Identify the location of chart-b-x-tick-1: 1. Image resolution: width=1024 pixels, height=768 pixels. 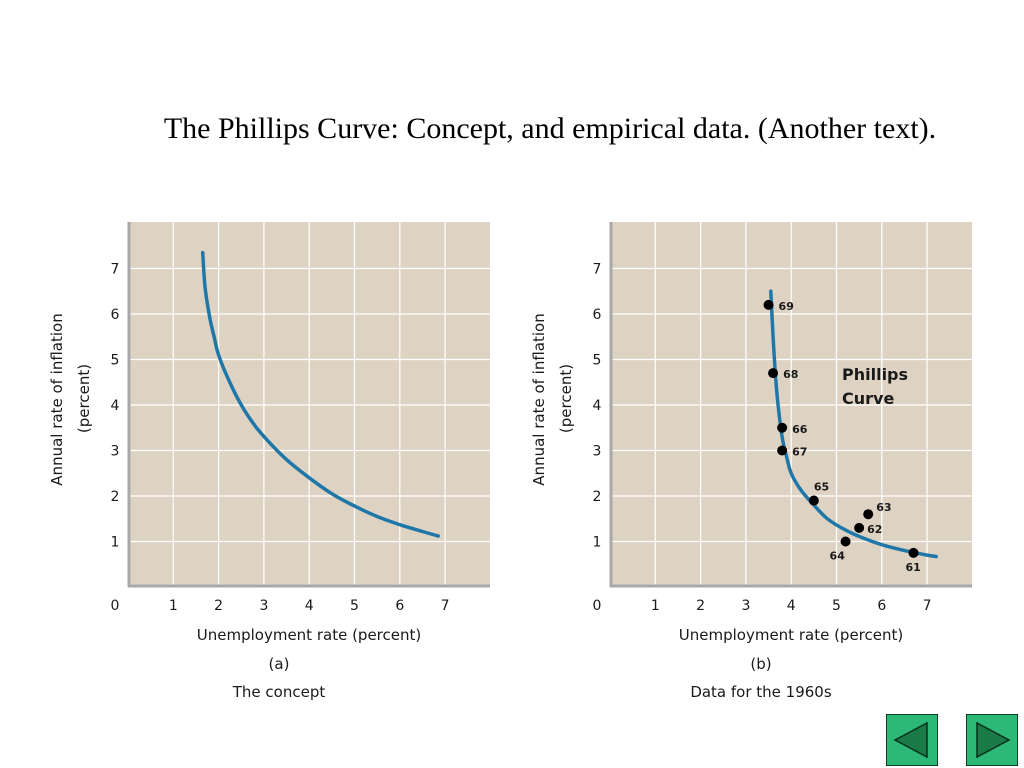
(655, 606).